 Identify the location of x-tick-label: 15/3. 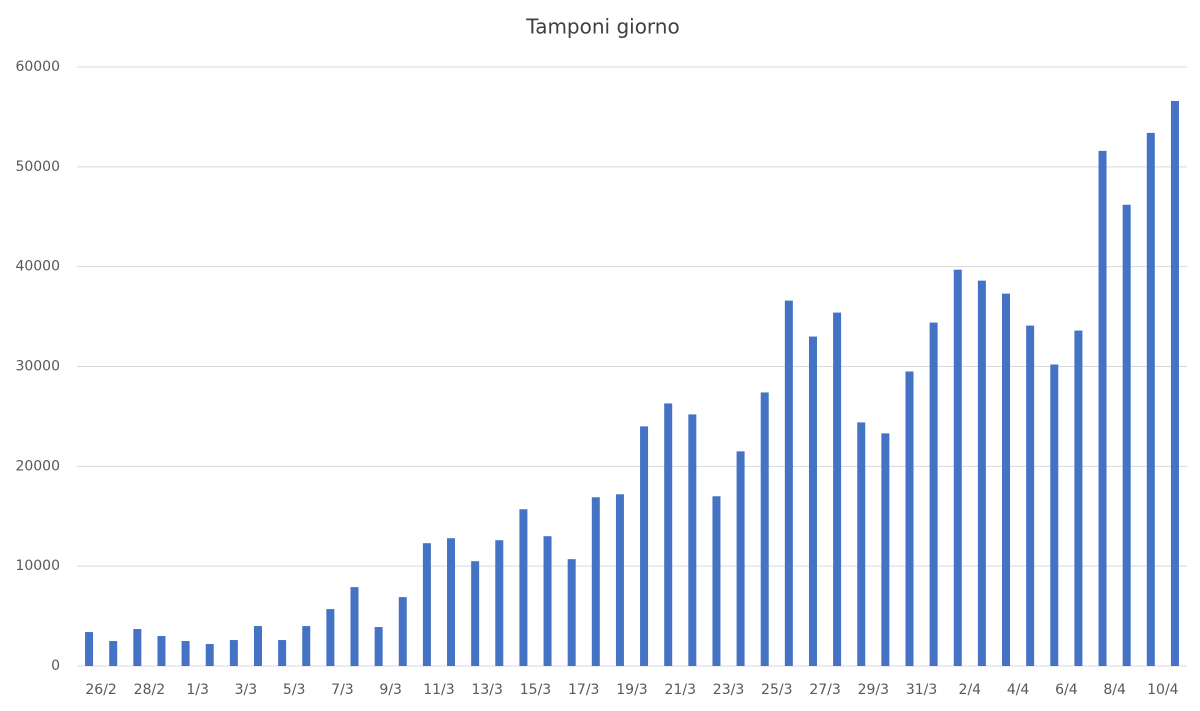
(535, 690).